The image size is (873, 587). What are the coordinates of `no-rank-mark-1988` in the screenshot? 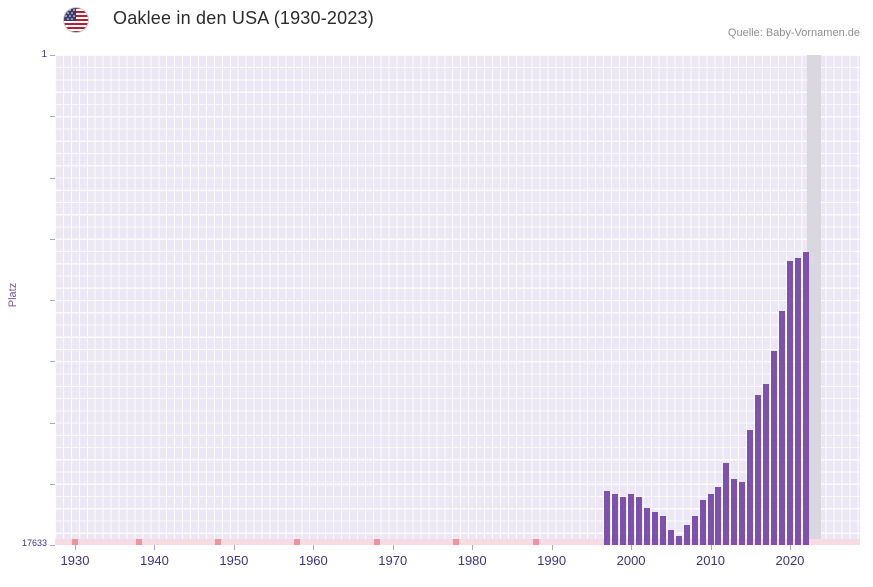 It's located at (535, 542).